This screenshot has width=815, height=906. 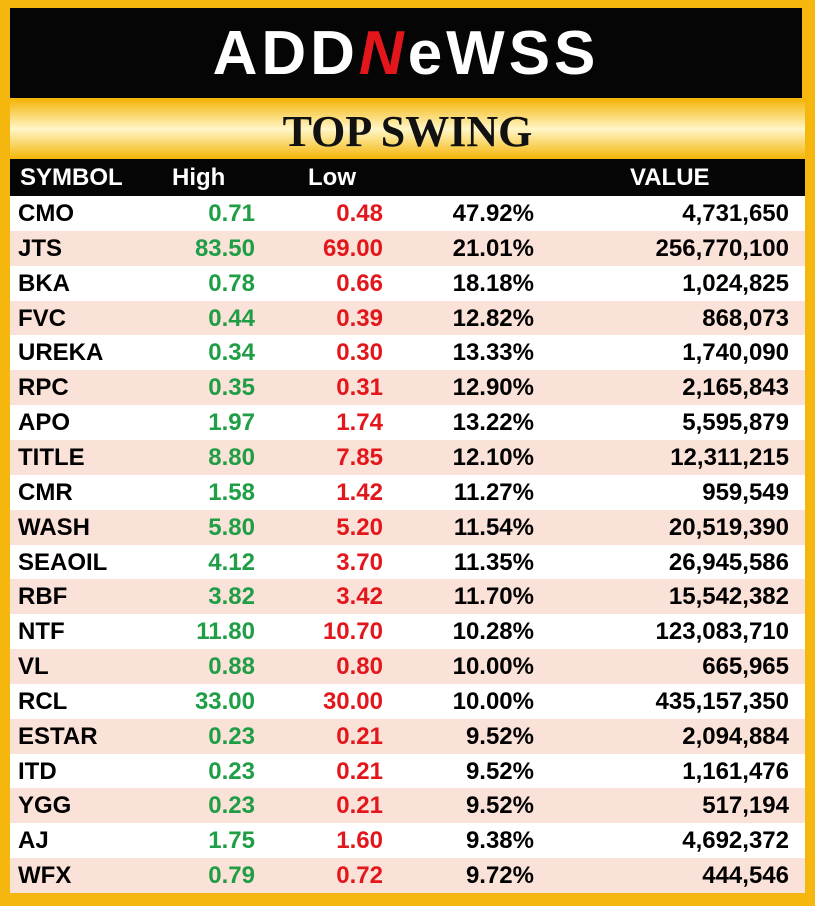 What do you see at coordinates (54, 527) in the screenshot?
I see `table-cell: WASH` at bounding box center [54, 527].